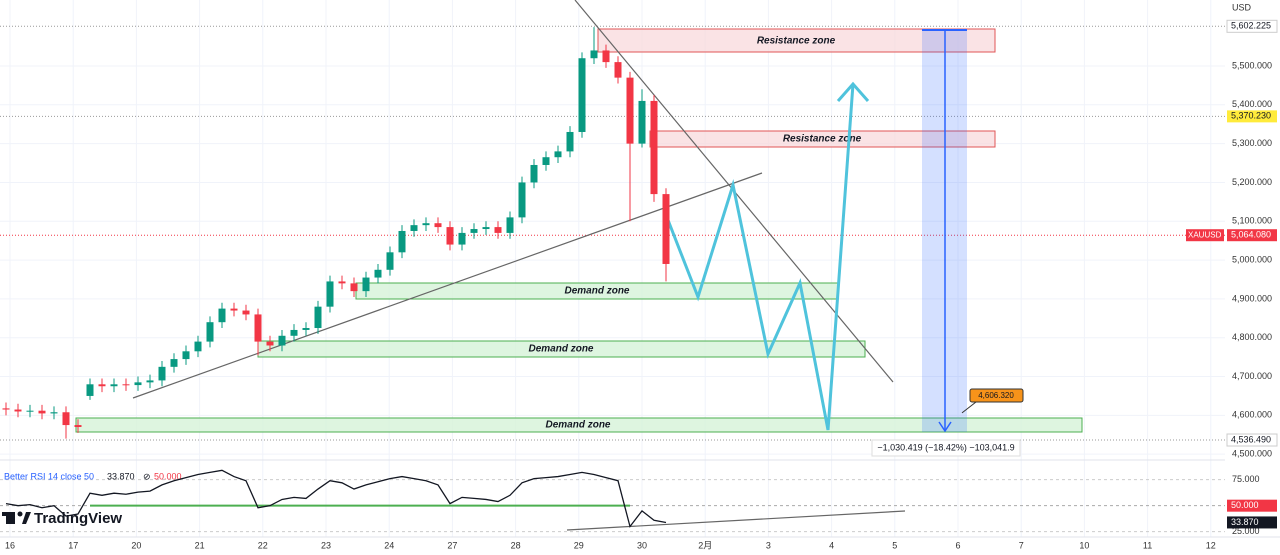 The width and height of the screenshot is (1280, 555). Describe the element at coordinates (969, 407) in the screenshot. I see `target-pointer` at that location.